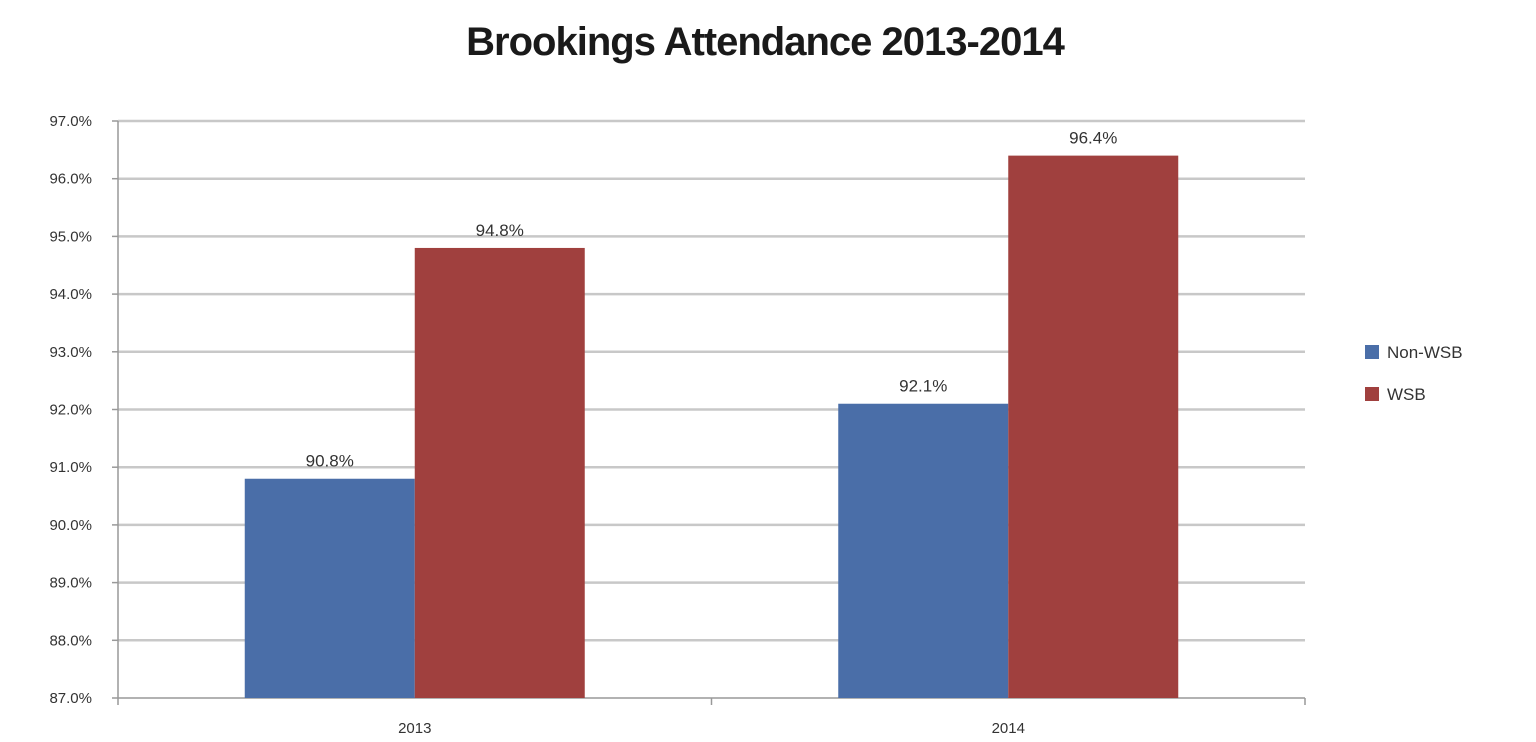 This screenshot has height=742, width=1536. What do you see at coordinates (1093, 426) in the screenshot?
I see `bar-wsb-2014` at bounding box center [1093, 426].